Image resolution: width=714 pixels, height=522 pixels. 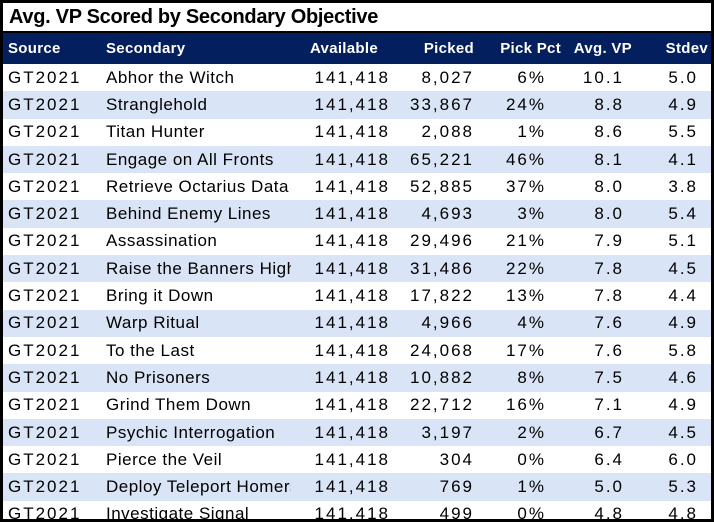 I want to click on cell-picked: 769, so click(x=433, y=487).